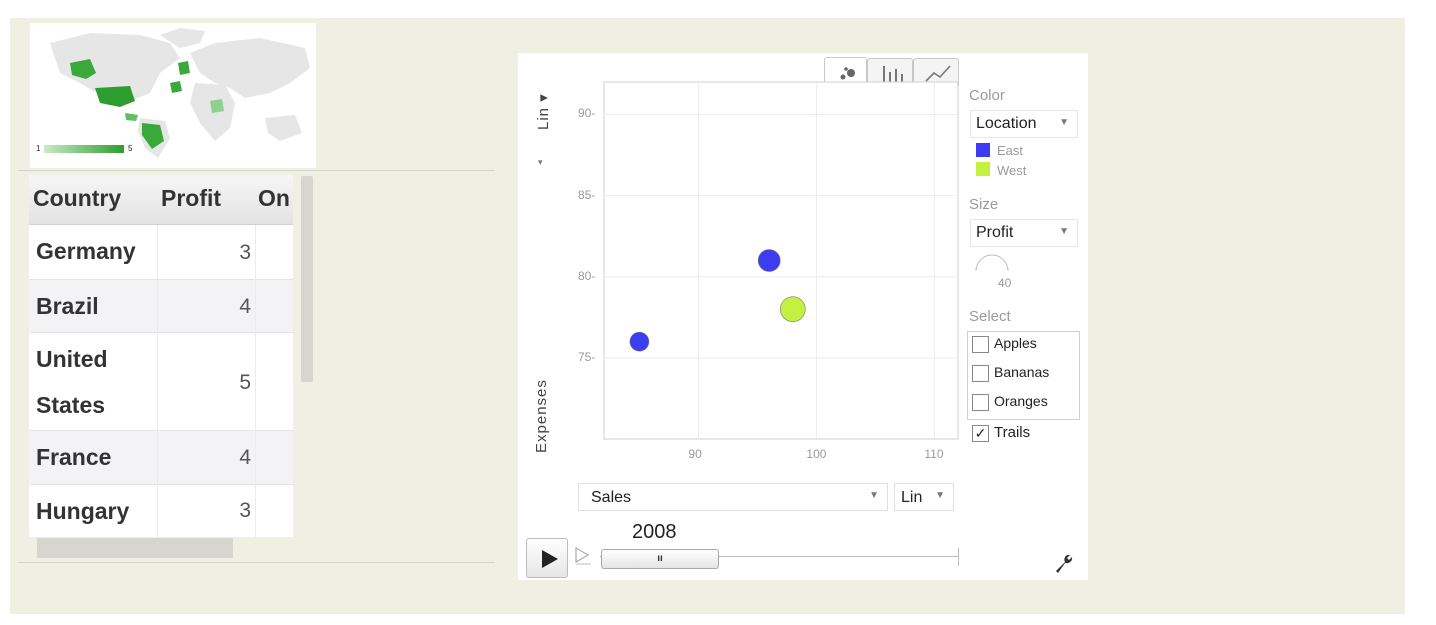  What do you see at coordinates (792, 309) in the screenshot?
I see `bubble-west` at bounding box center [792, 309].